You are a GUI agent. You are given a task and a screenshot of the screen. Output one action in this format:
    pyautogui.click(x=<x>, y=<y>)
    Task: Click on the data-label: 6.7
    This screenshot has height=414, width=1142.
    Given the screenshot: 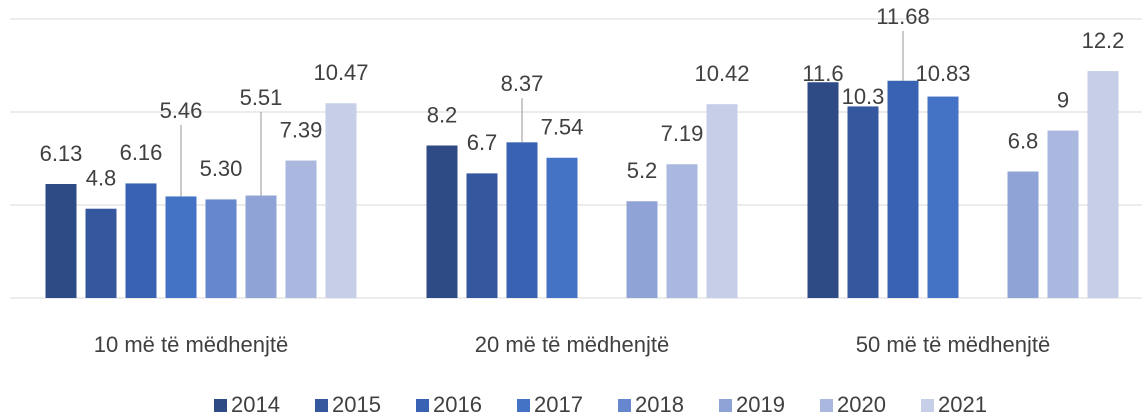 What is the action you would take?
    pyautogui.click(x=482, y=142)
    